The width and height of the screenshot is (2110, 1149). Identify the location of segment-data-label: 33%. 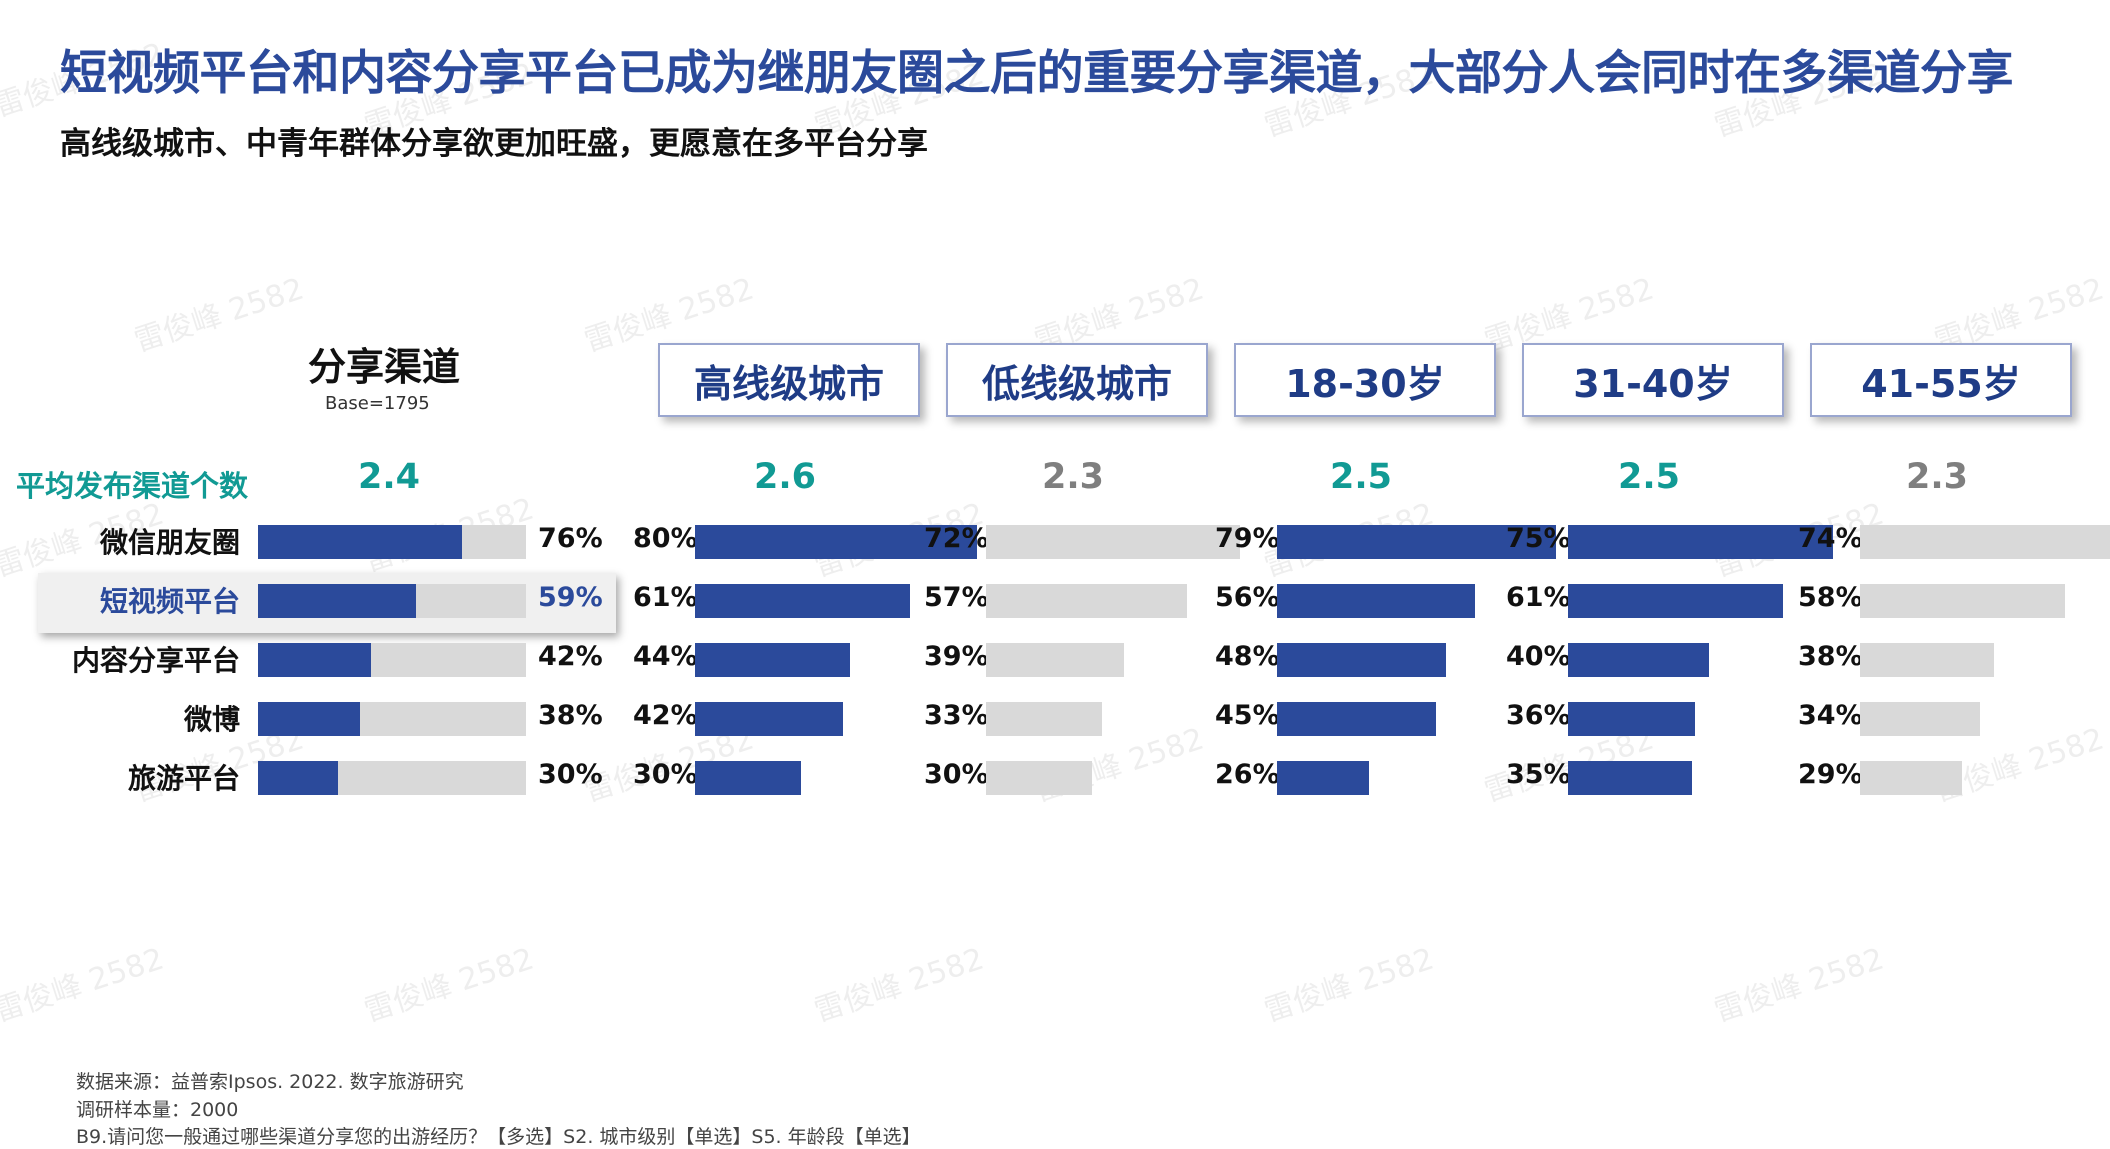
(956, 715).